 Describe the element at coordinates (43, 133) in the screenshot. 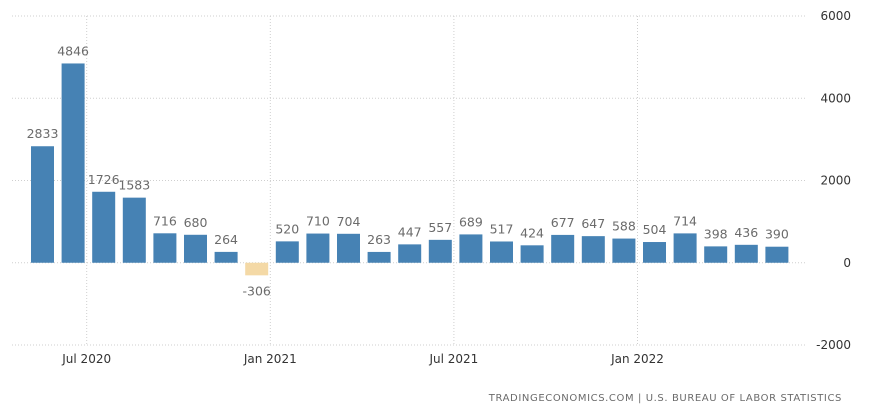

I see `data-label: 2833` at that location.